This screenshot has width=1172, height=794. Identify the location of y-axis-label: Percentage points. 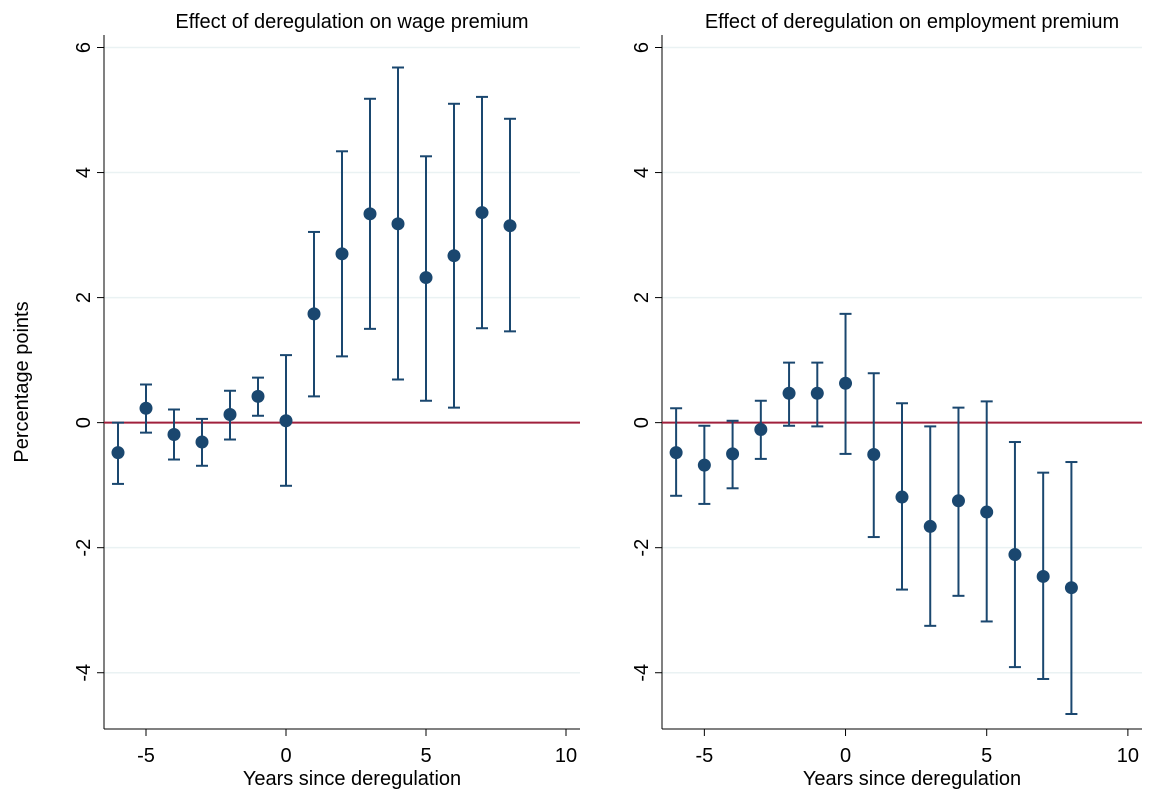
(22, 381).